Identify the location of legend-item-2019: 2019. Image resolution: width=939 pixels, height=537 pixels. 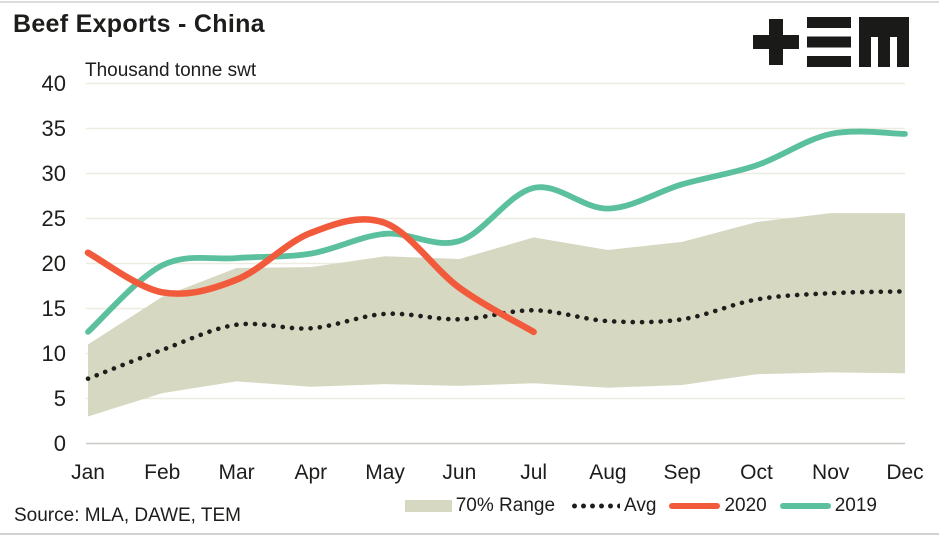
(828, 506).